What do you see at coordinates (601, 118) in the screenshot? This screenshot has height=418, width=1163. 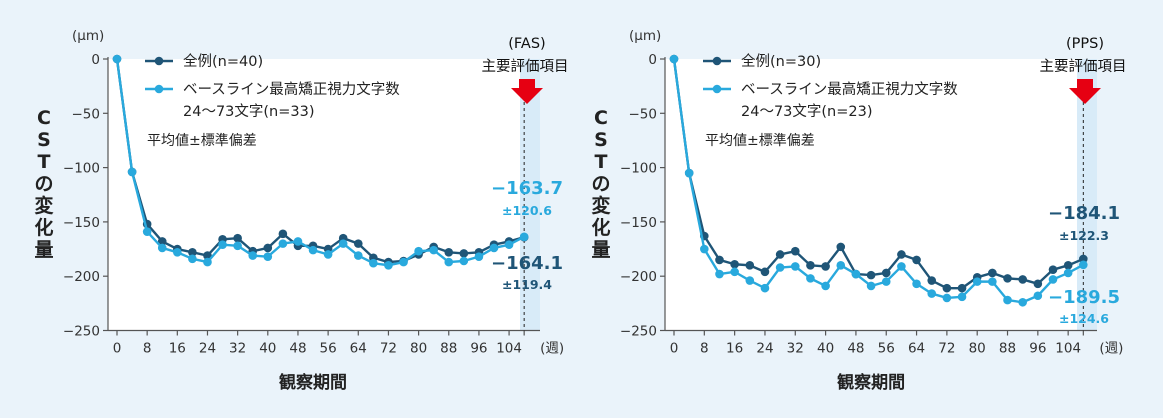 I see `y-axis-title-char: C` at bounding box center [601, 118].